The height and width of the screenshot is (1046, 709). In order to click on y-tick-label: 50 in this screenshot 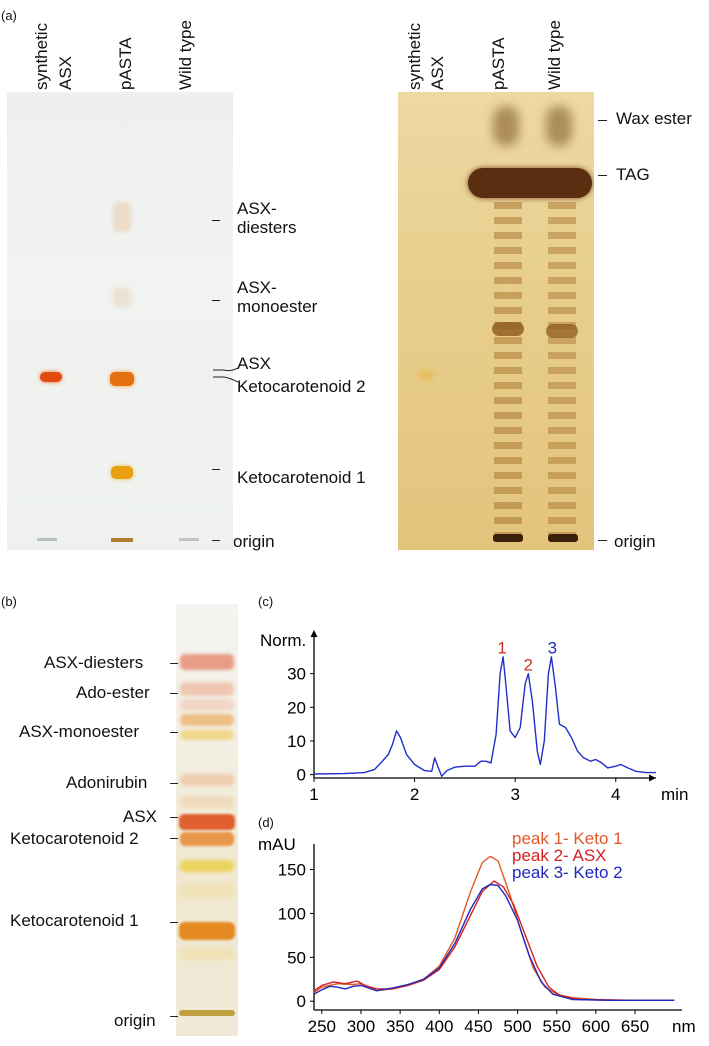, I will do `click(296, 957)`.